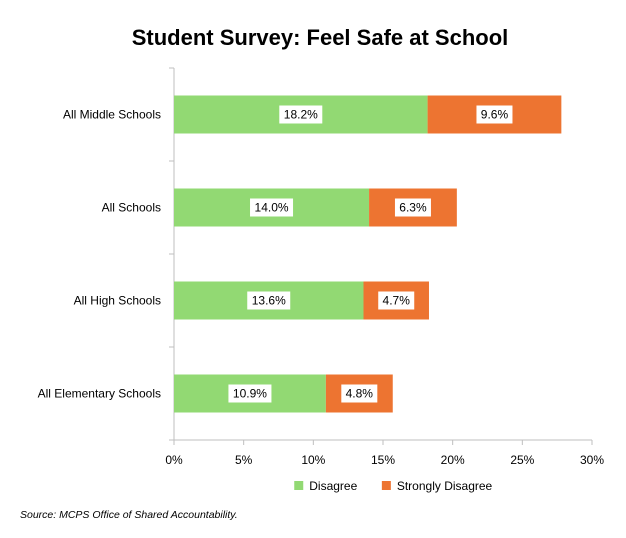 The width and height of the screenshot is (626, 538). Describe the element at coordinates (445, 486) in the screenshot. I see `legend-label: Strongly Disagree` at that location.